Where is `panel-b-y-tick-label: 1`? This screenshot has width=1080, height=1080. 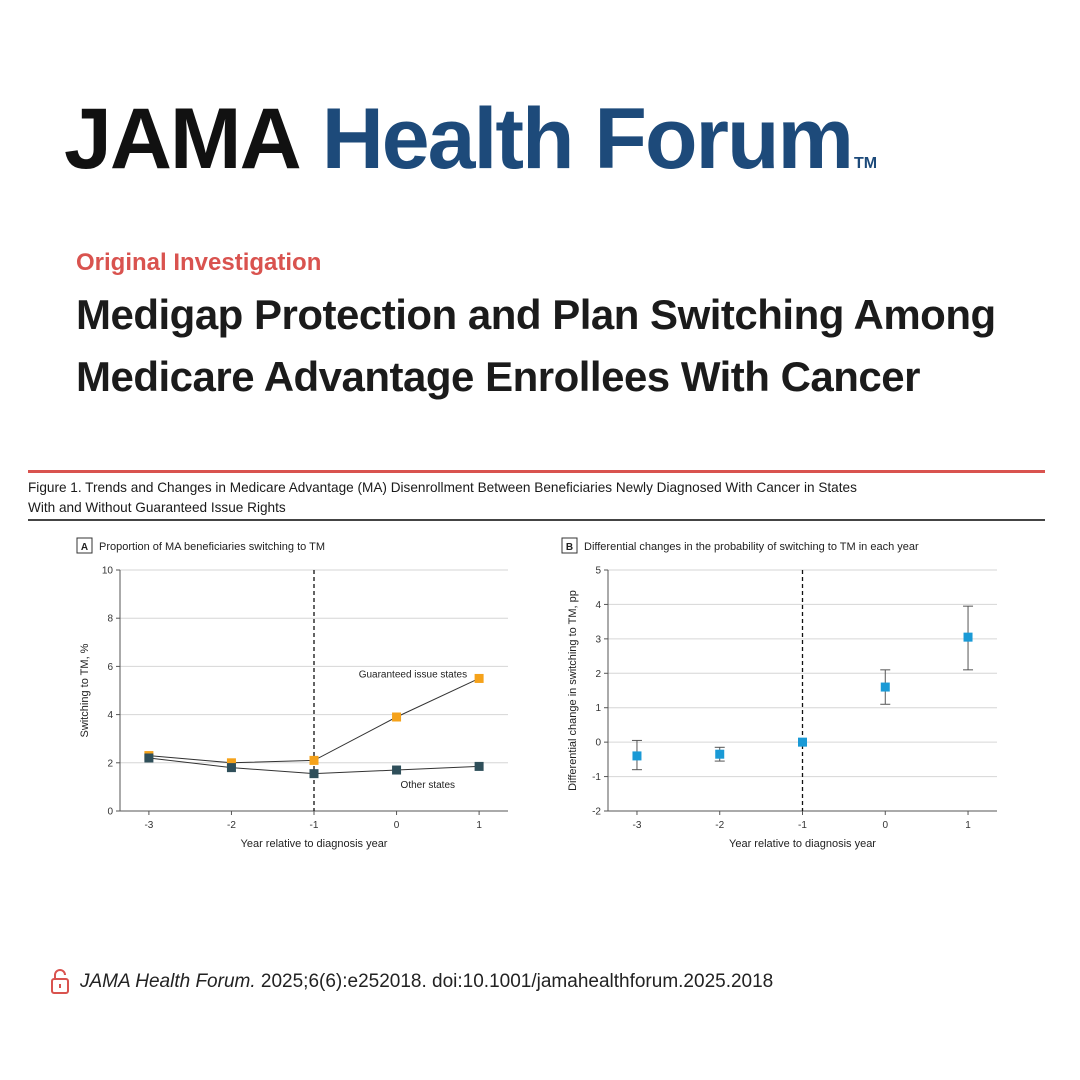 panel-b-y-tick-label: 1 is located at coordinates (598, 708).